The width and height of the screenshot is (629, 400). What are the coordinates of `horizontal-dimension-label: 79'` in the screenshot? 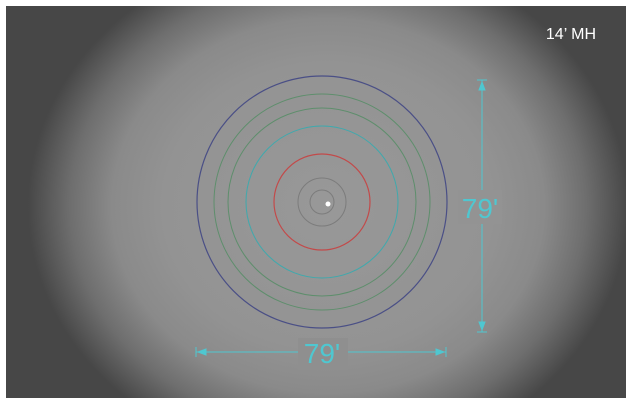 It's located at (322, 353).